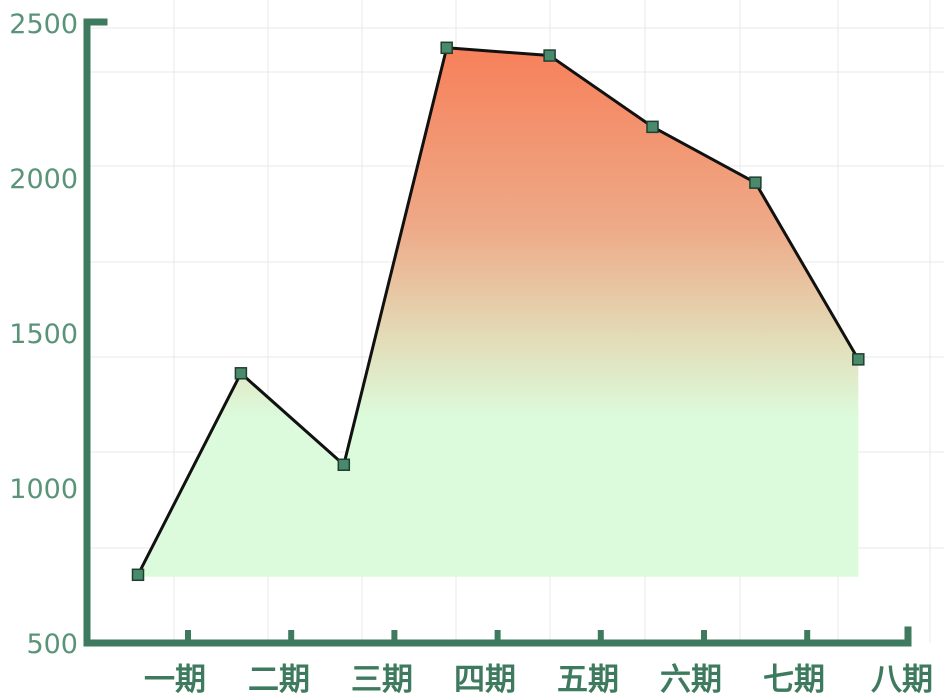  What do you see at coordinates (43, 334) in the screenshot?
I see `y-tick-label: 1500` at bounding box center [43, 334].